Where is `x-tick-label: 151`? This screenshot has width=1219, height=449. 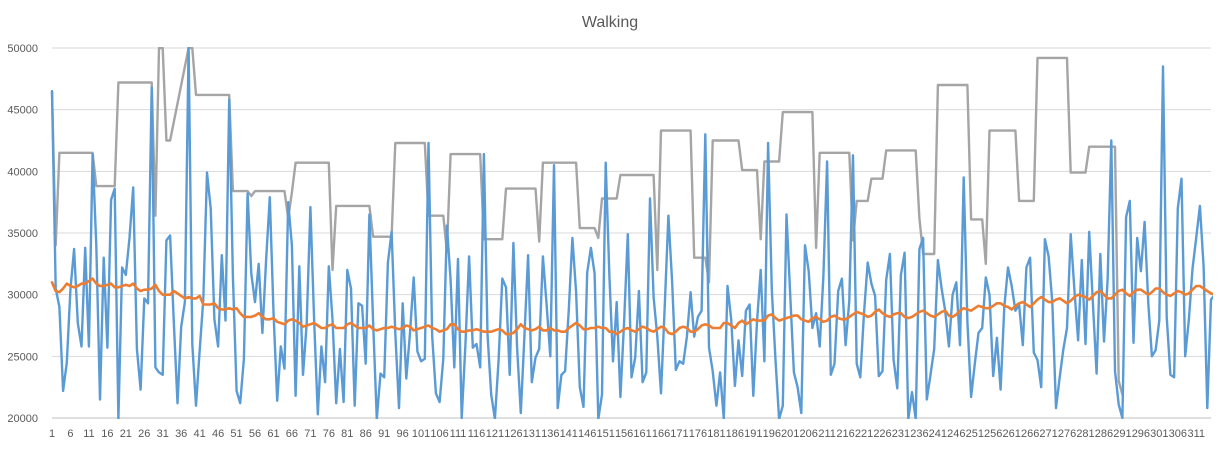 x-tick-label: 151 is located at coordinates (605, 434).